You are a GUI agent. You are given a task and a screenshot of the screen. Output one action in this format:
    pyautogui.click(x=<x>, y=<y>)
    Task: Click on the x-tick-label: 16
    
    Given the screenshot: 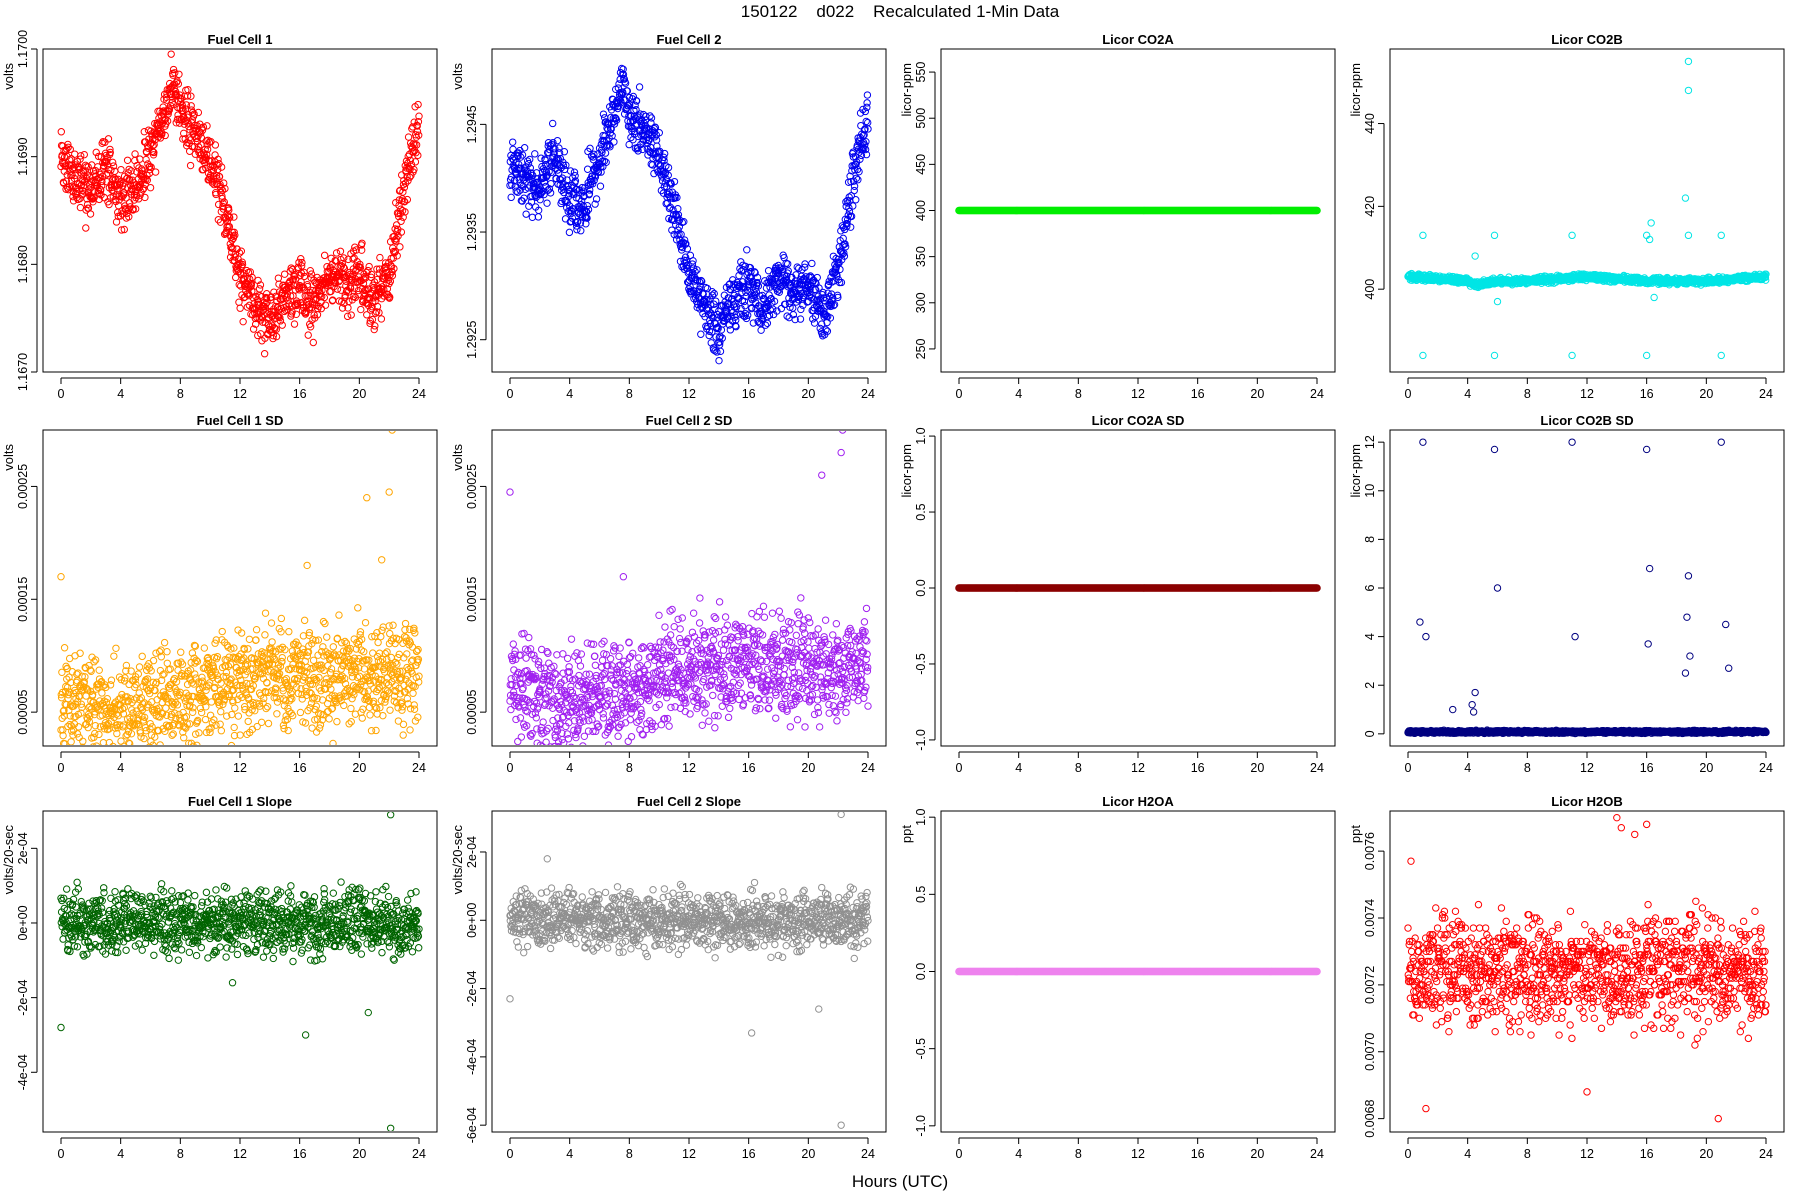 What is the action you would take?
    pyautogui.click(x=749, y=394)
    